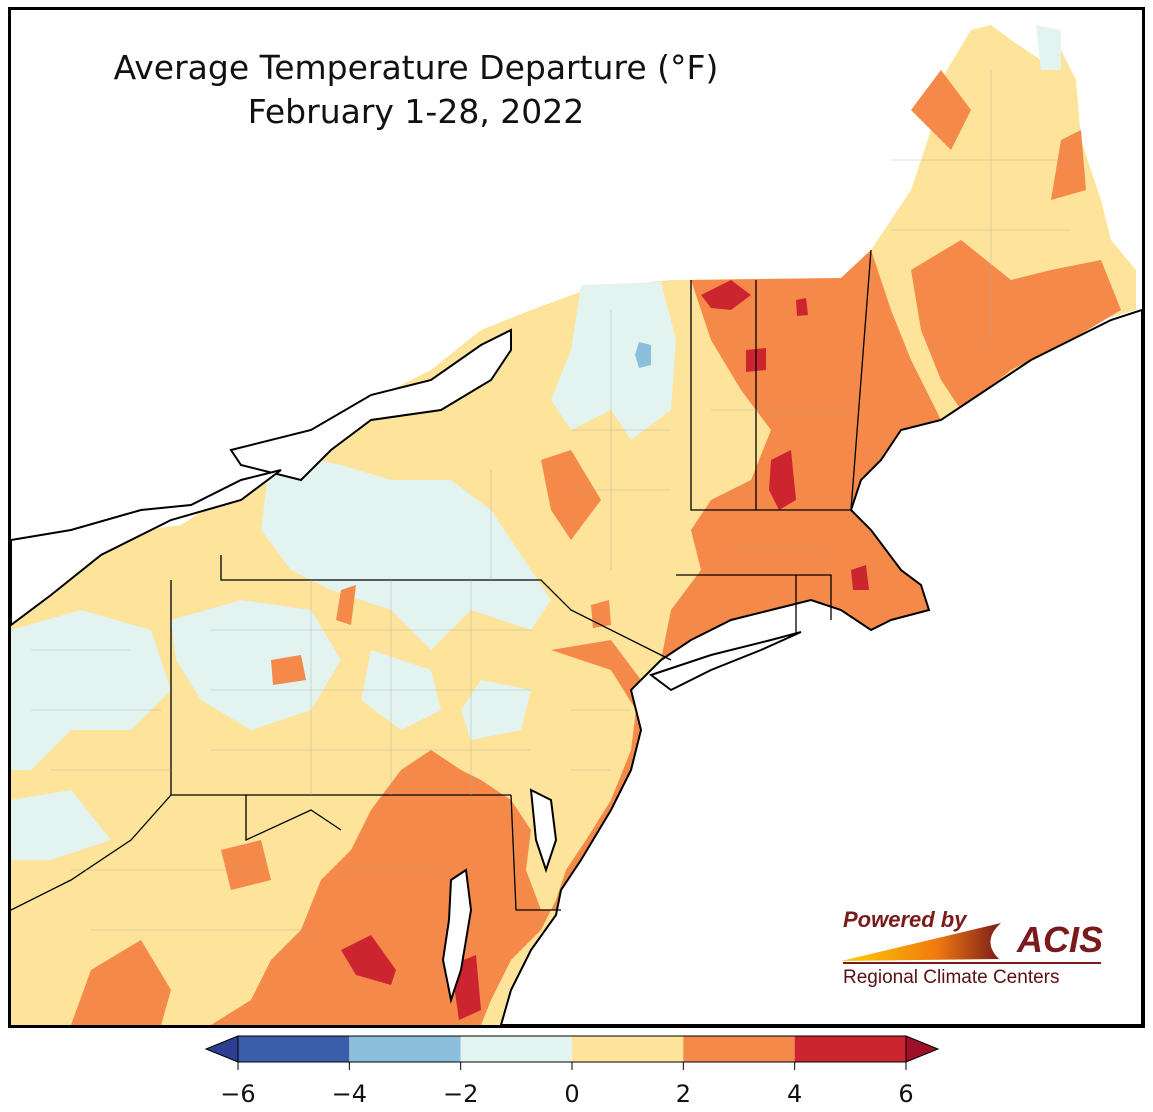 Image resolution: width=1153 pixels, height=1112 pixels. What do you see at coordinates (370, 405) in the screenshot?
I see `lake-ontario` at bounding box center [370, 405].